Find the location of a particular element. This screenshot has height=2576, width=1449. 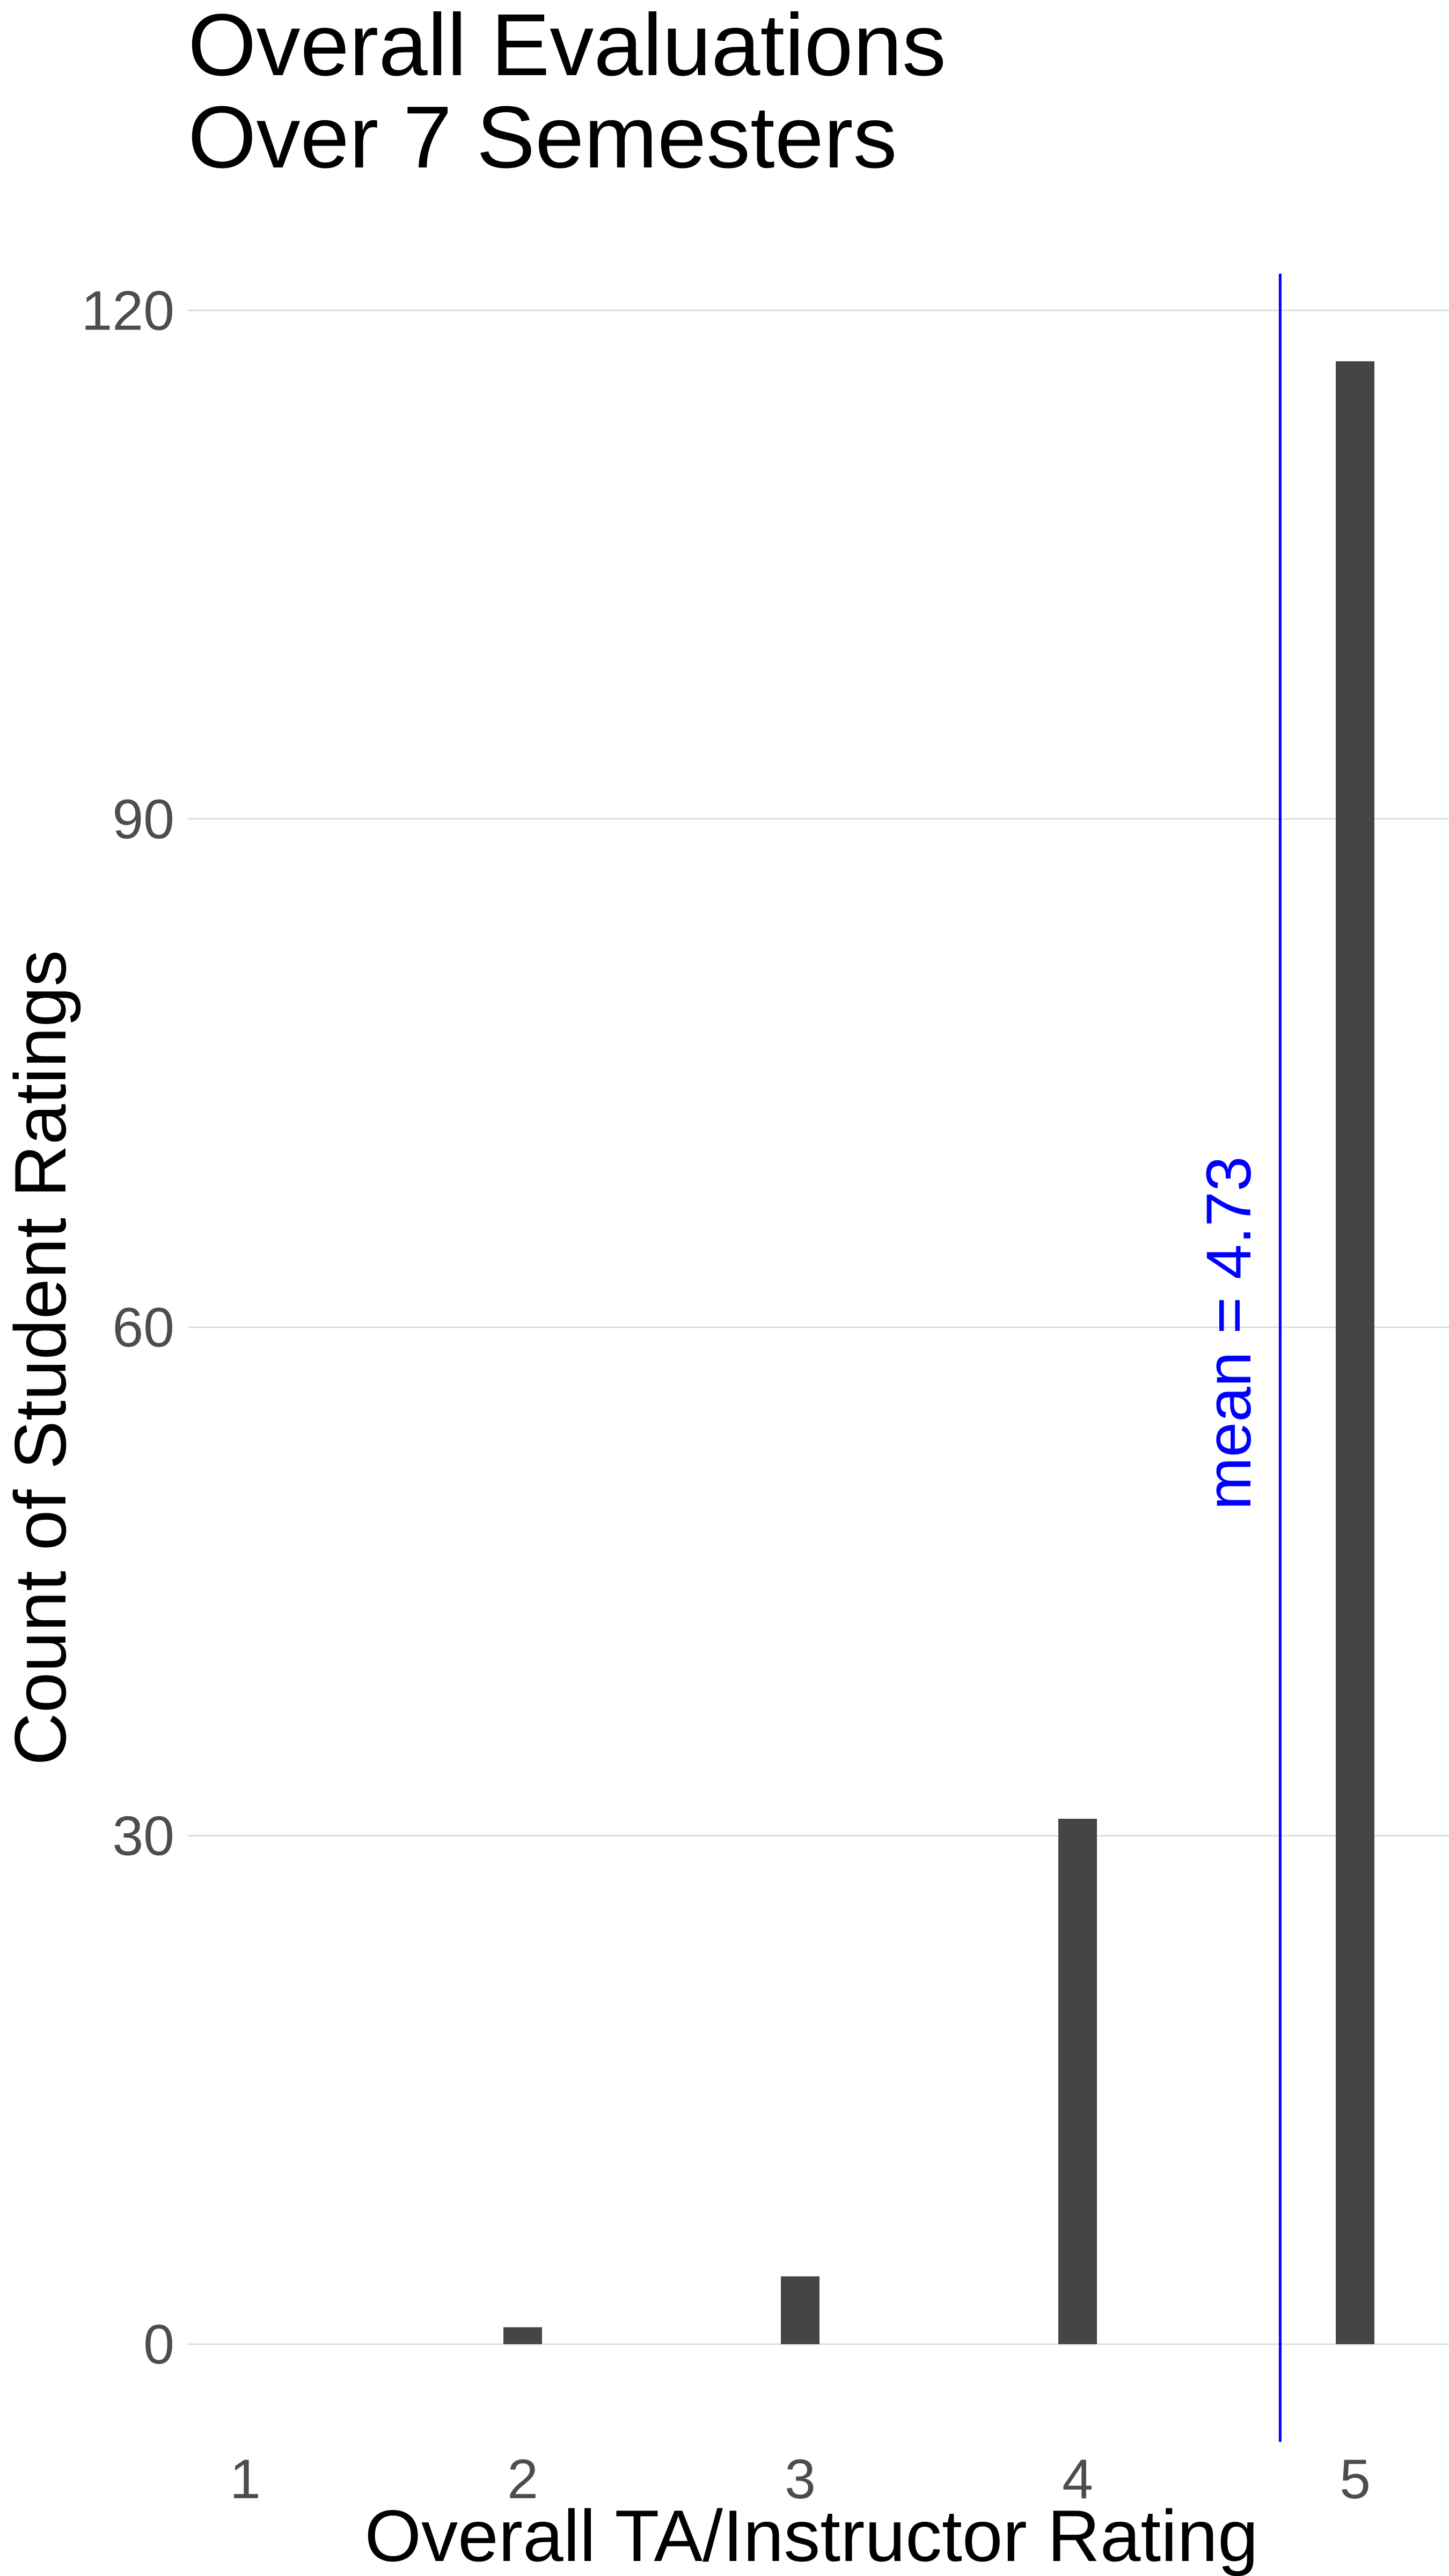

x-tick-label: 2 is located at coordinates (522, 2479).